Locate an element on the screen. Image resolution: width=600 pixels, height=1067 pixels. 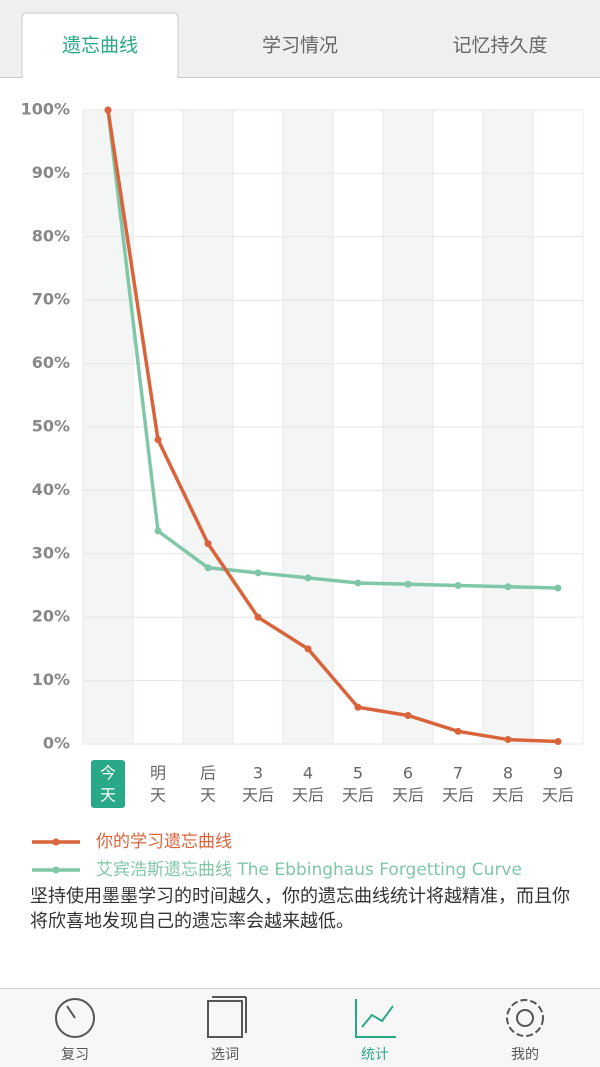
nav-label: 复习 is located at coordinates (75, 1054).